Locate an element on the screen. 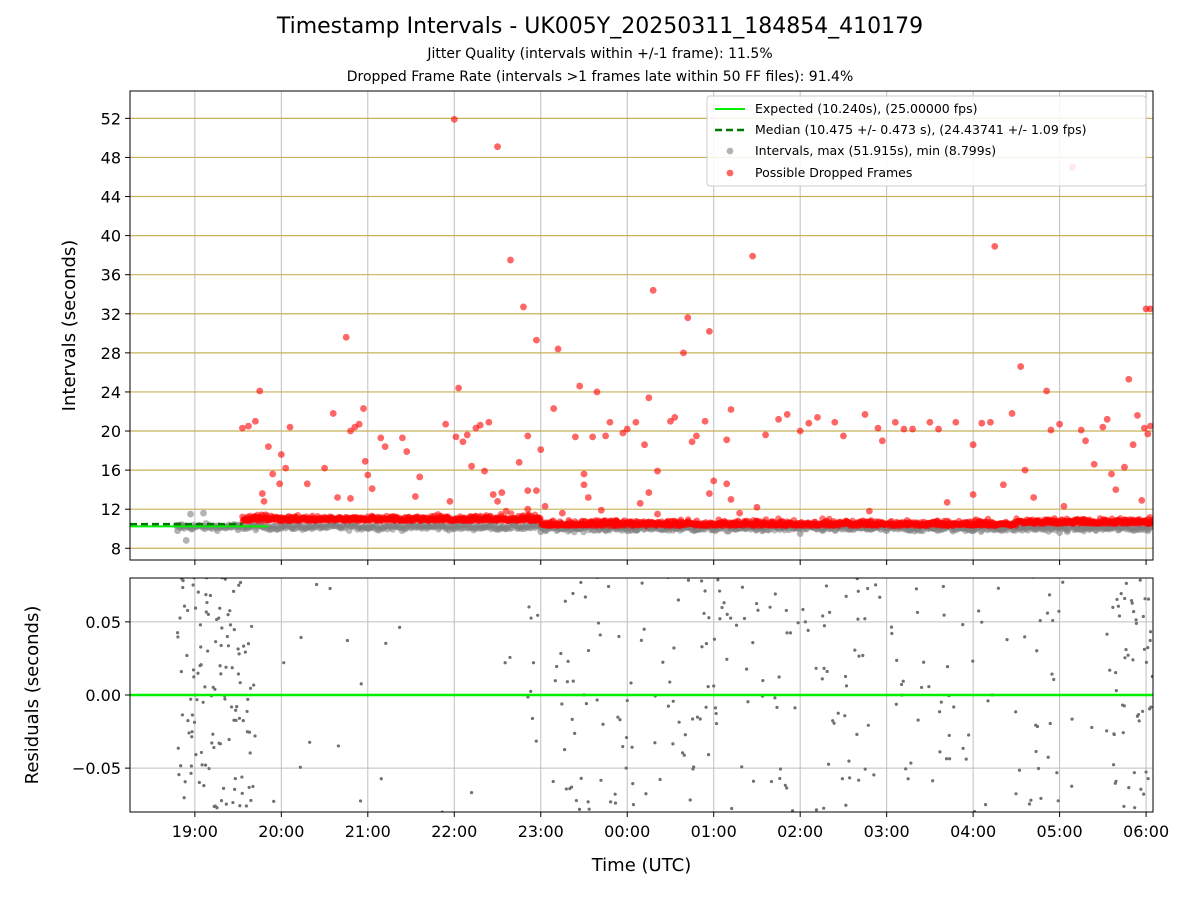 This screenshot has height=900, width=1200. y-tick-label: 28 is located at coordinates (111, 353).